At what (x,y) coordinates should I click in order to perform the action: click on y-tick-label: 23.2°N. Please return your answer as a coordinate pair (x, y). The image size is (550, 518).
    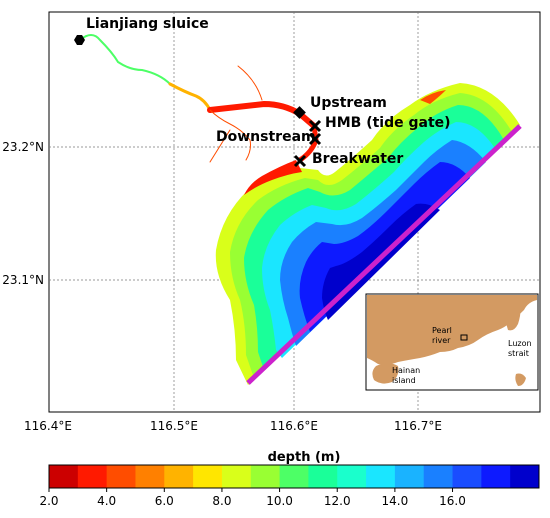
    Looking at the image, I should click on (23, 147).